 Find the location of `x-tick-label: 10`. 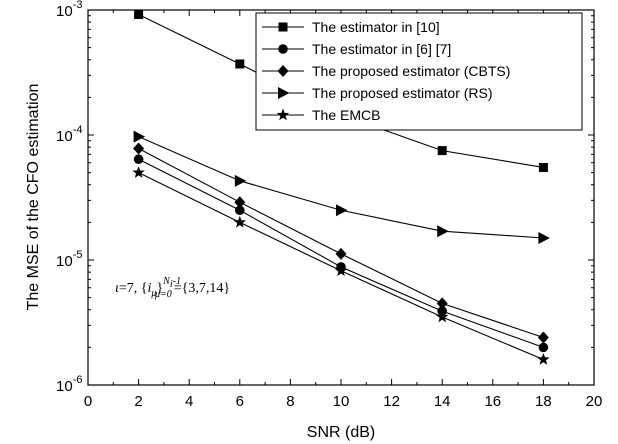

x-tick-label: 10 is located at coordinates (341, 401).